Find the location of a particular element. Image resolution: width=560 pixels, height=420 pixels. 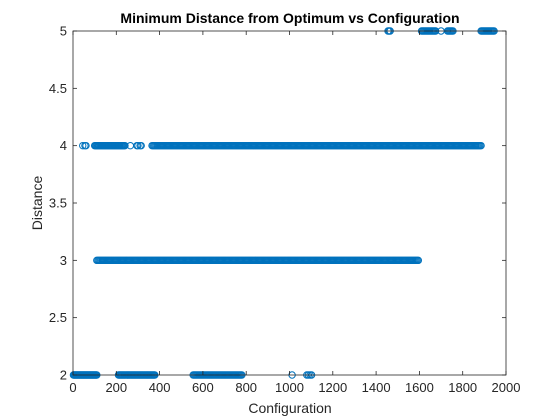

y-tick-label: 3.5 is located at coordinates (58, 203).